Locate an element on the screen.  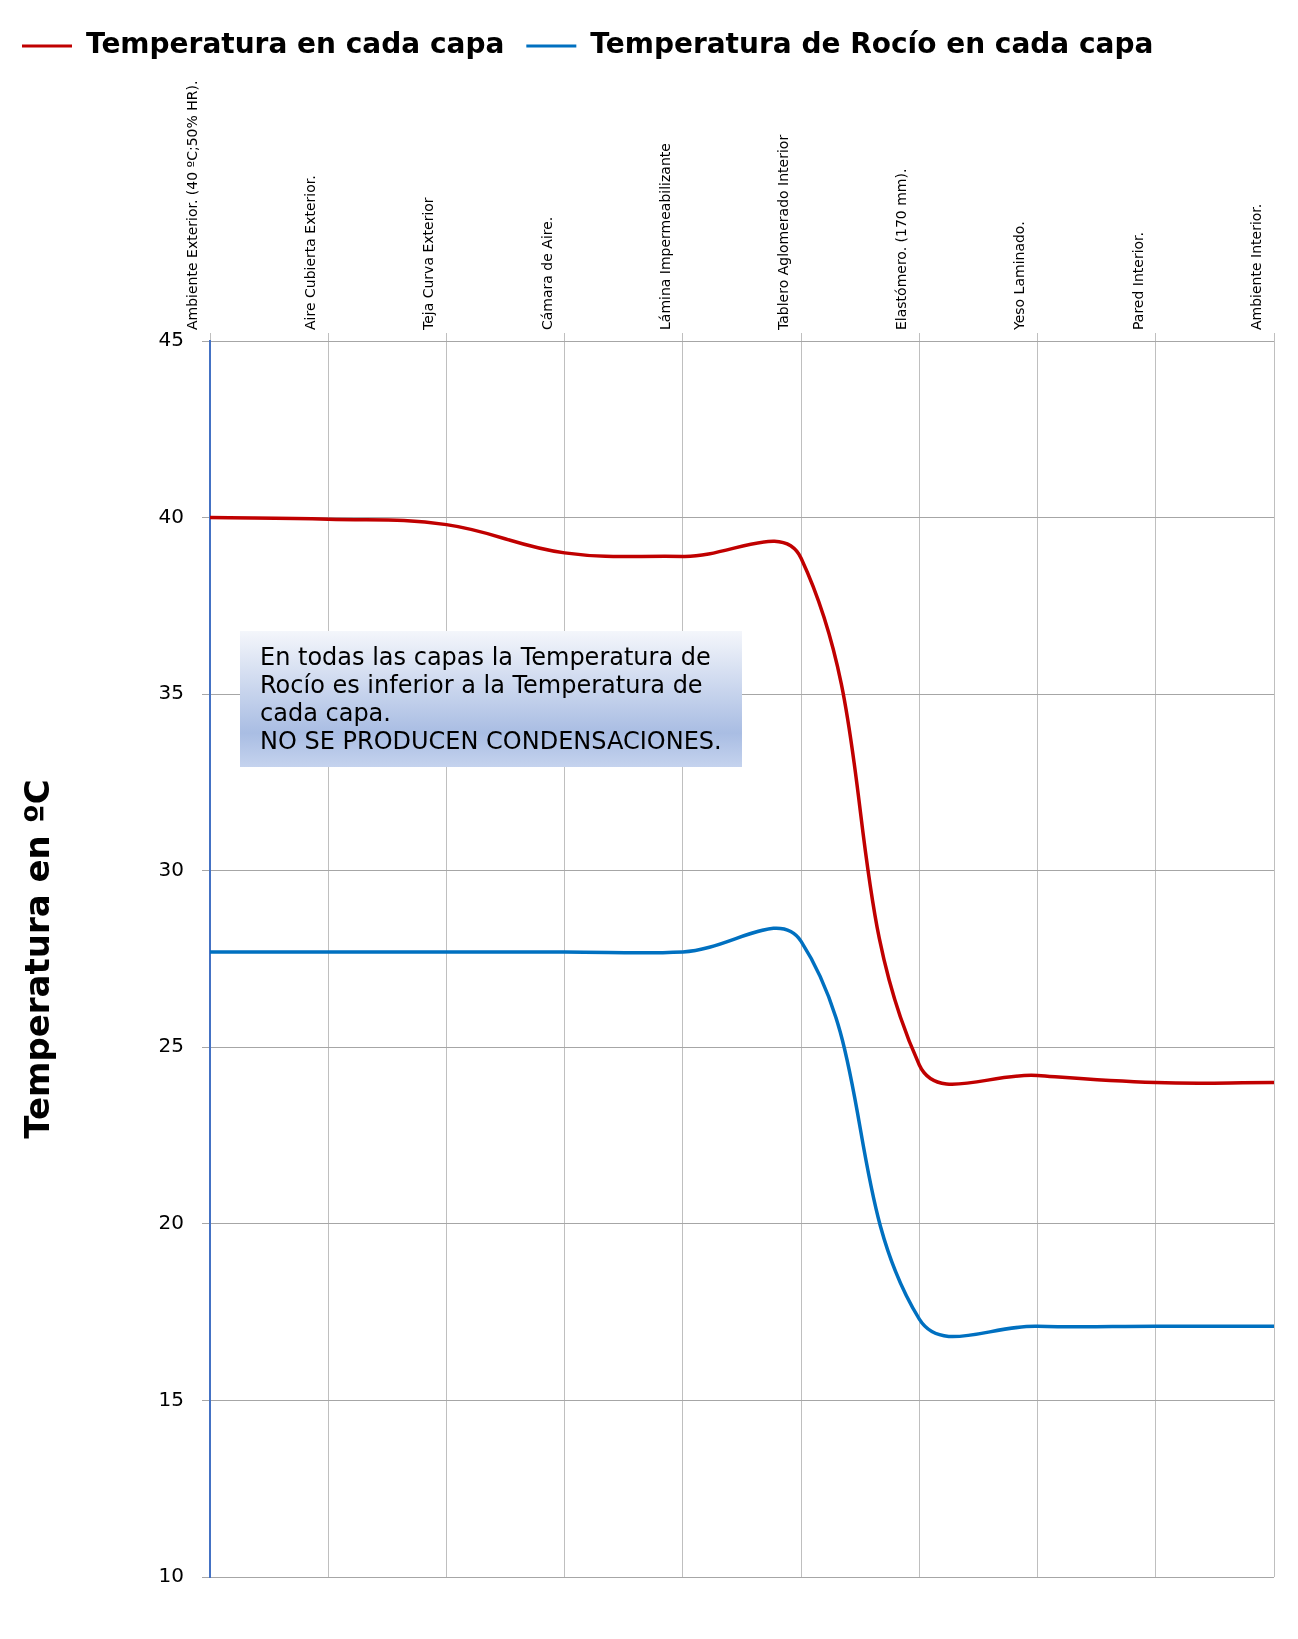
annotation: En todas las capas la Temperatura de Rocío es inferior a la Temperatura de cada capa. NO SE PRODUCEN CONDENSACIONES. is located at coordinates (491, 698).